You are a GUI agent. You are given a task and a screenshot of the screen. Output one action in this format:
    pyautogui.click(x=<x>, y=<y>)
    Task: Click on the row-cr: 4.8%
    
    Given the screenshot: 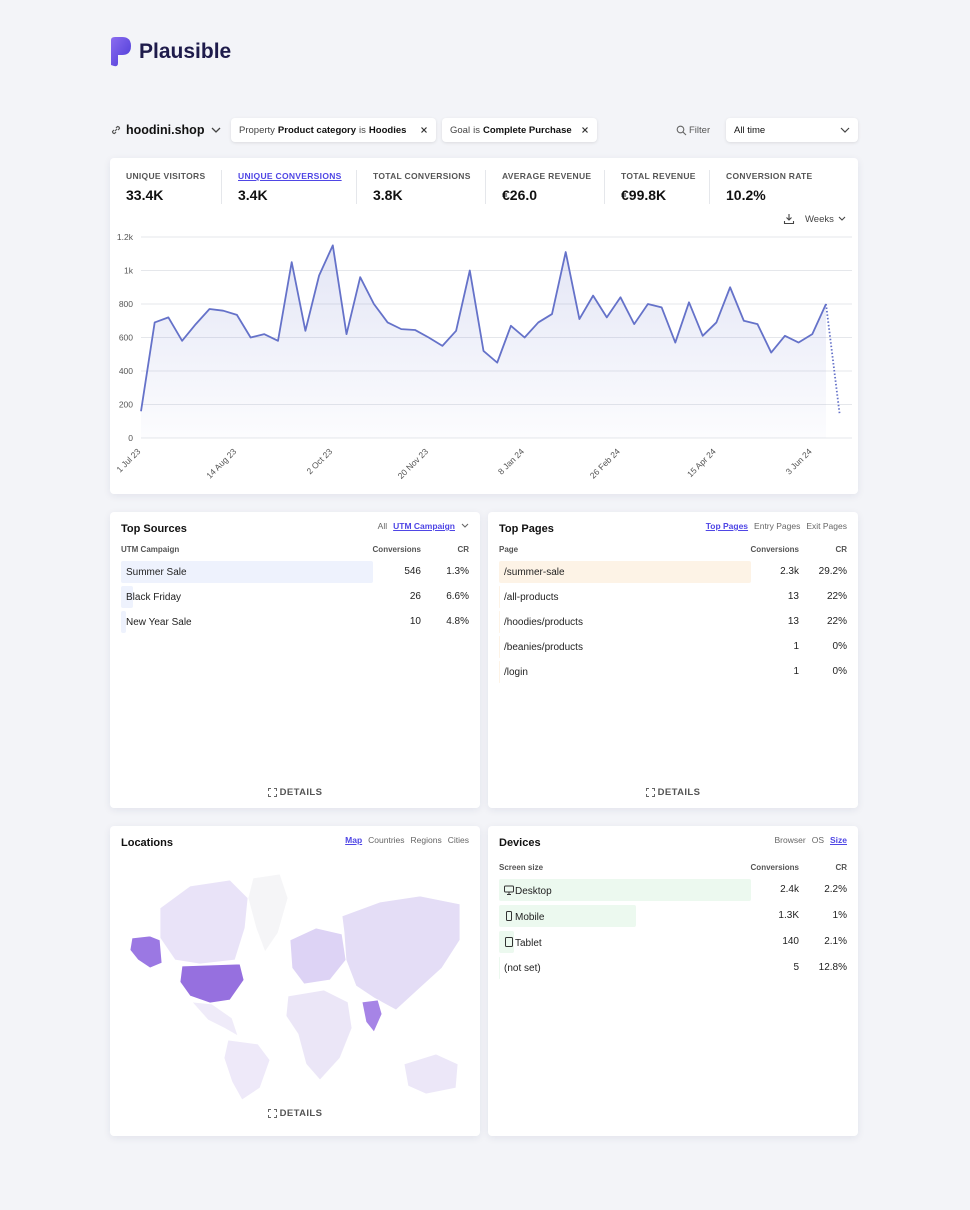 What is the action you would take?
    pyautogui.click(x=457, y=621)
    